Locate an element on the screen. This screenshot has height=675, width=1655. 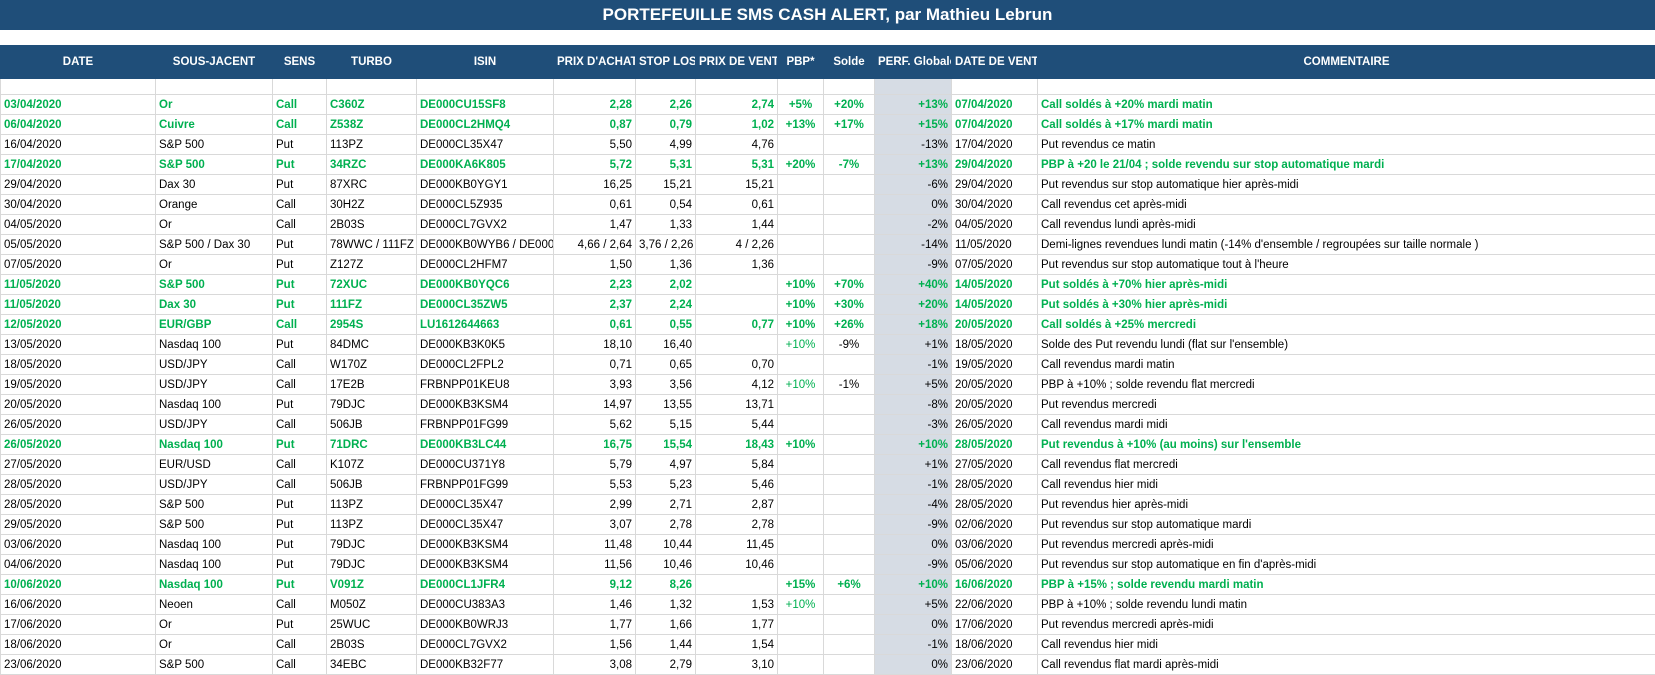
cell-stop-loss: 1,33 is located at coordinates (666, 225).